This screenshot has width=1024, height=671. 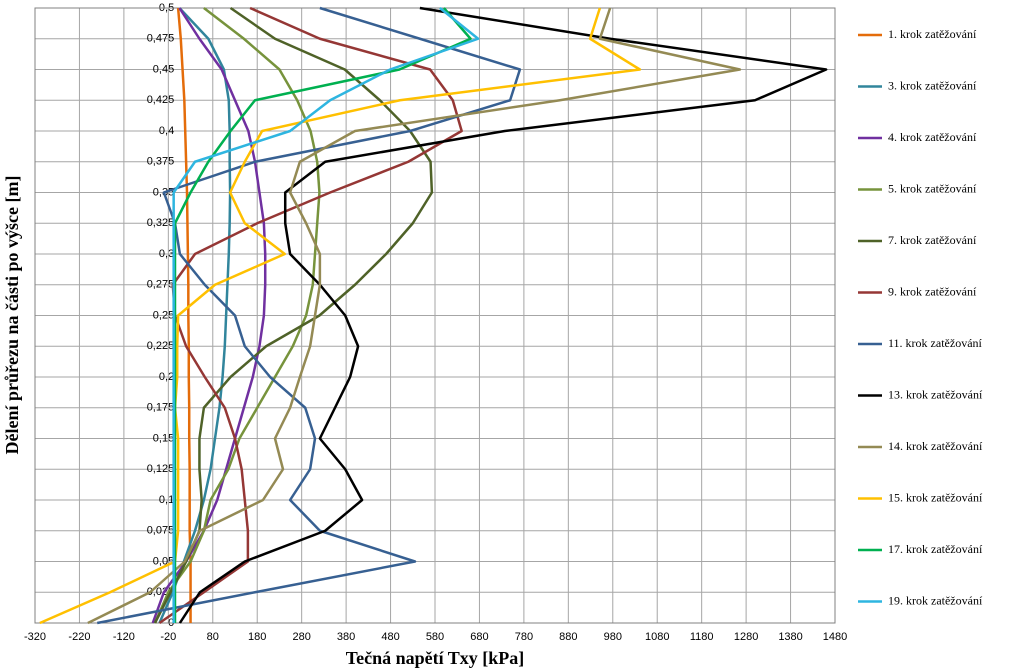 What do you see at coordinates (168, 637) in the screenshot?
I see `x-tick-label: -20` at bounding box center [168, 637].